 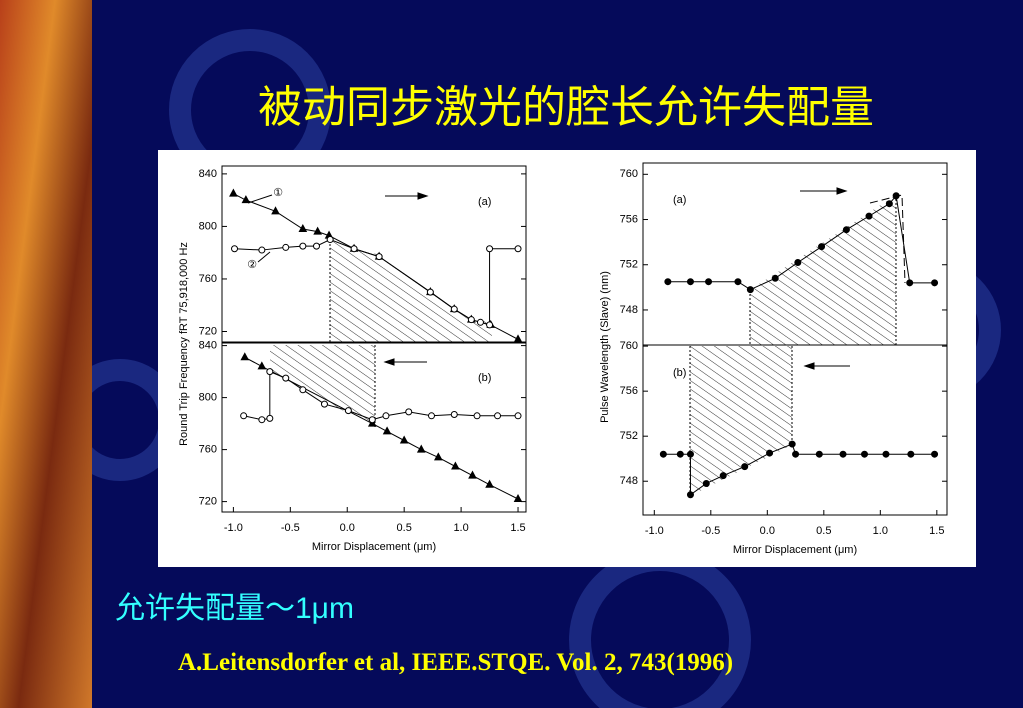 What do you see at coordinates (605, 347) in the screenshot?
I see `y-axis-label: Pulse Wavelength (Slave) (nm)` at bounding box center [605, 347].